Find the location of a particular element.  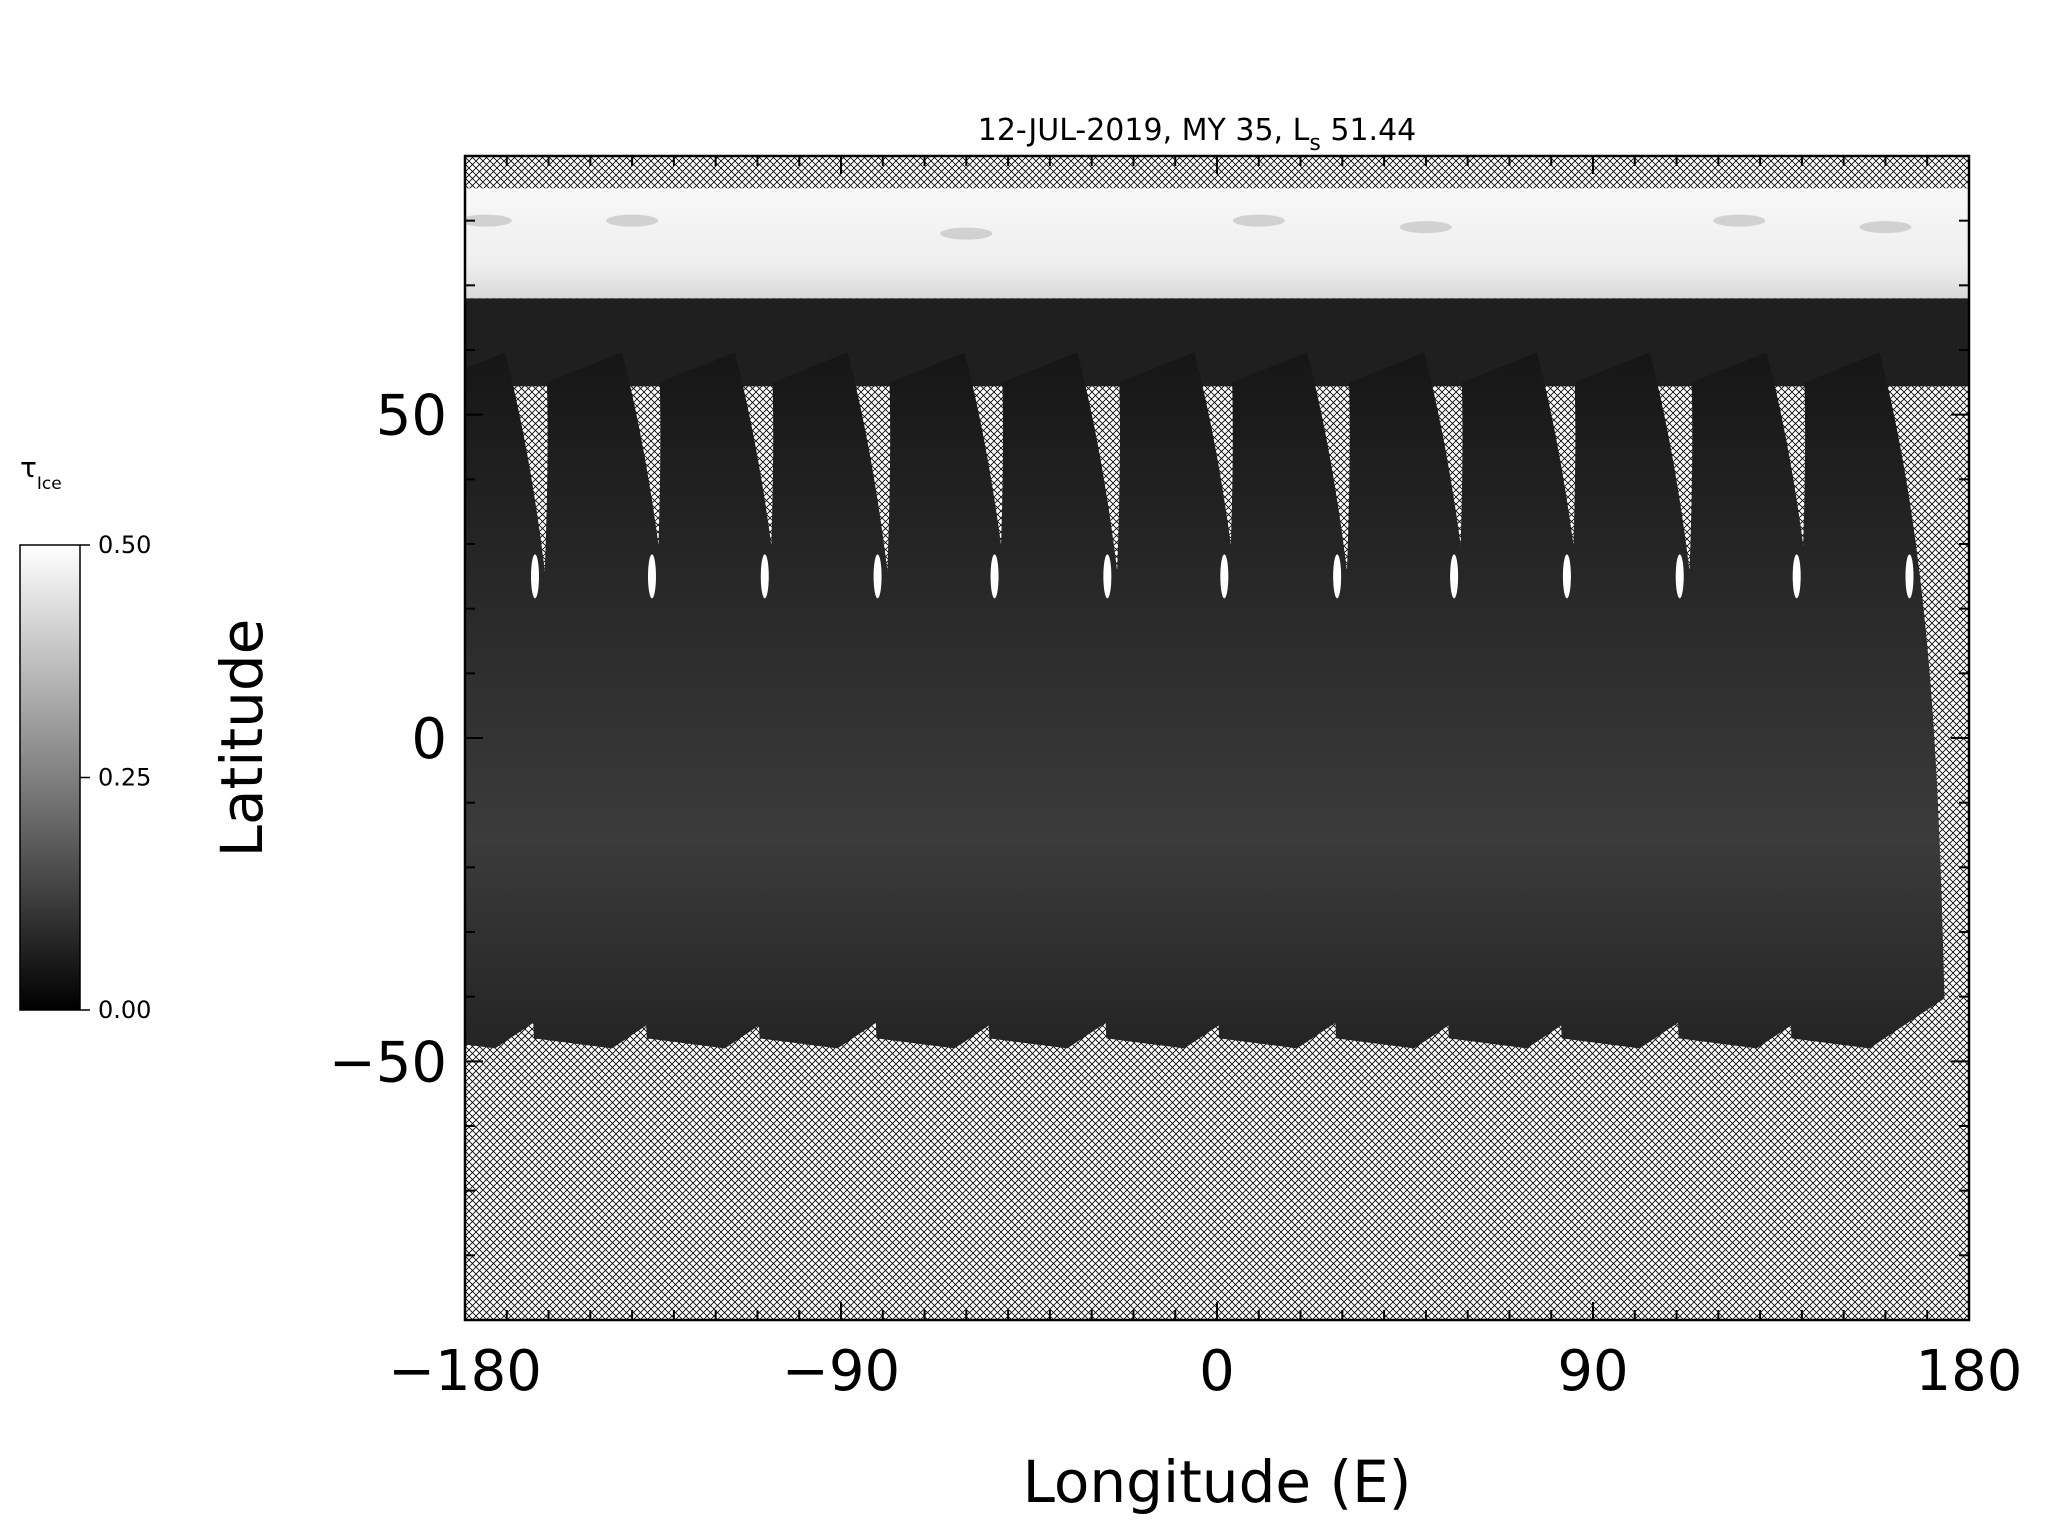

y-tick-label: 0 is located at coordinates (429, 739).